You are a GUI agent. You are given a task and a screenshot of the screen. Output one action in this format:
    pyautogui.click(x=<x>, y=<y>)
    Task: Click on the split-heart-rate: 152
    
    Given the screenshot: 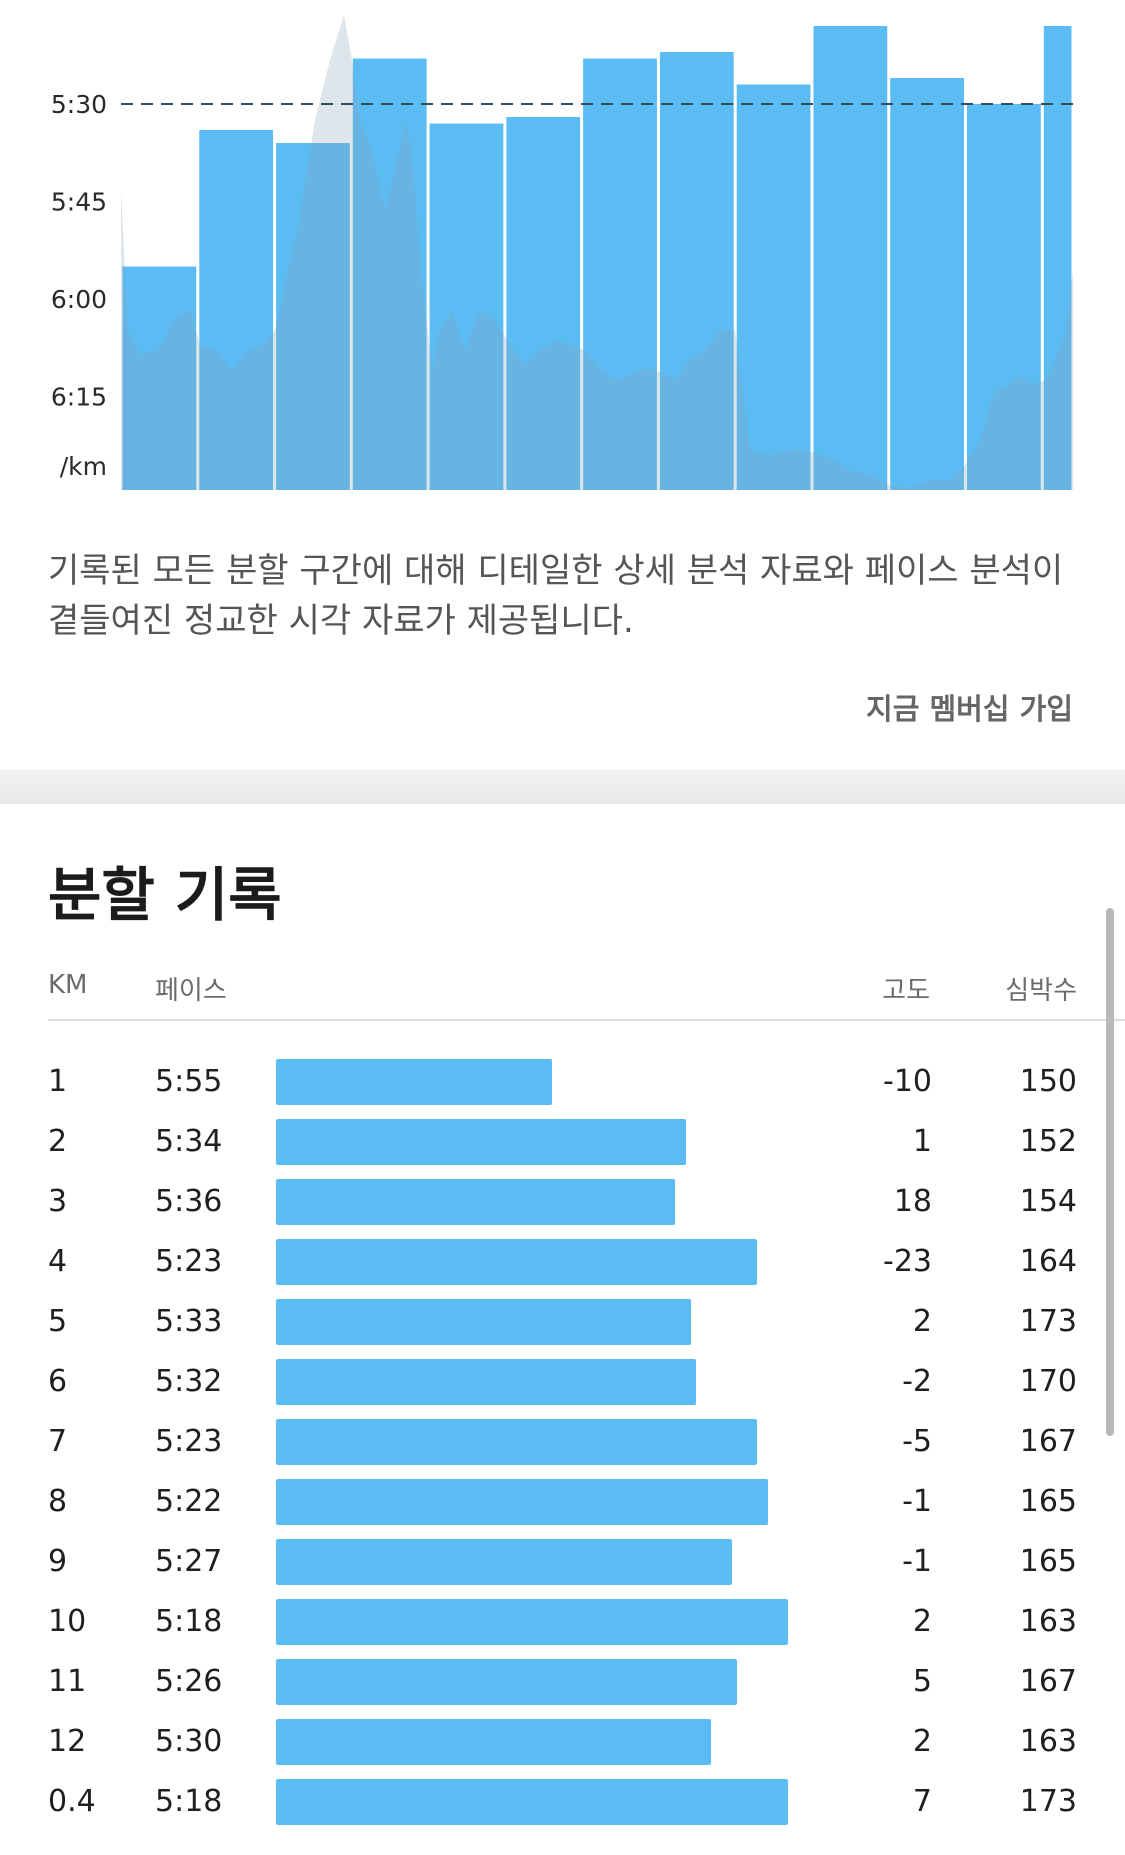 What is the action you would take?
    pyautogui.click(x=1048, y=1141)
    